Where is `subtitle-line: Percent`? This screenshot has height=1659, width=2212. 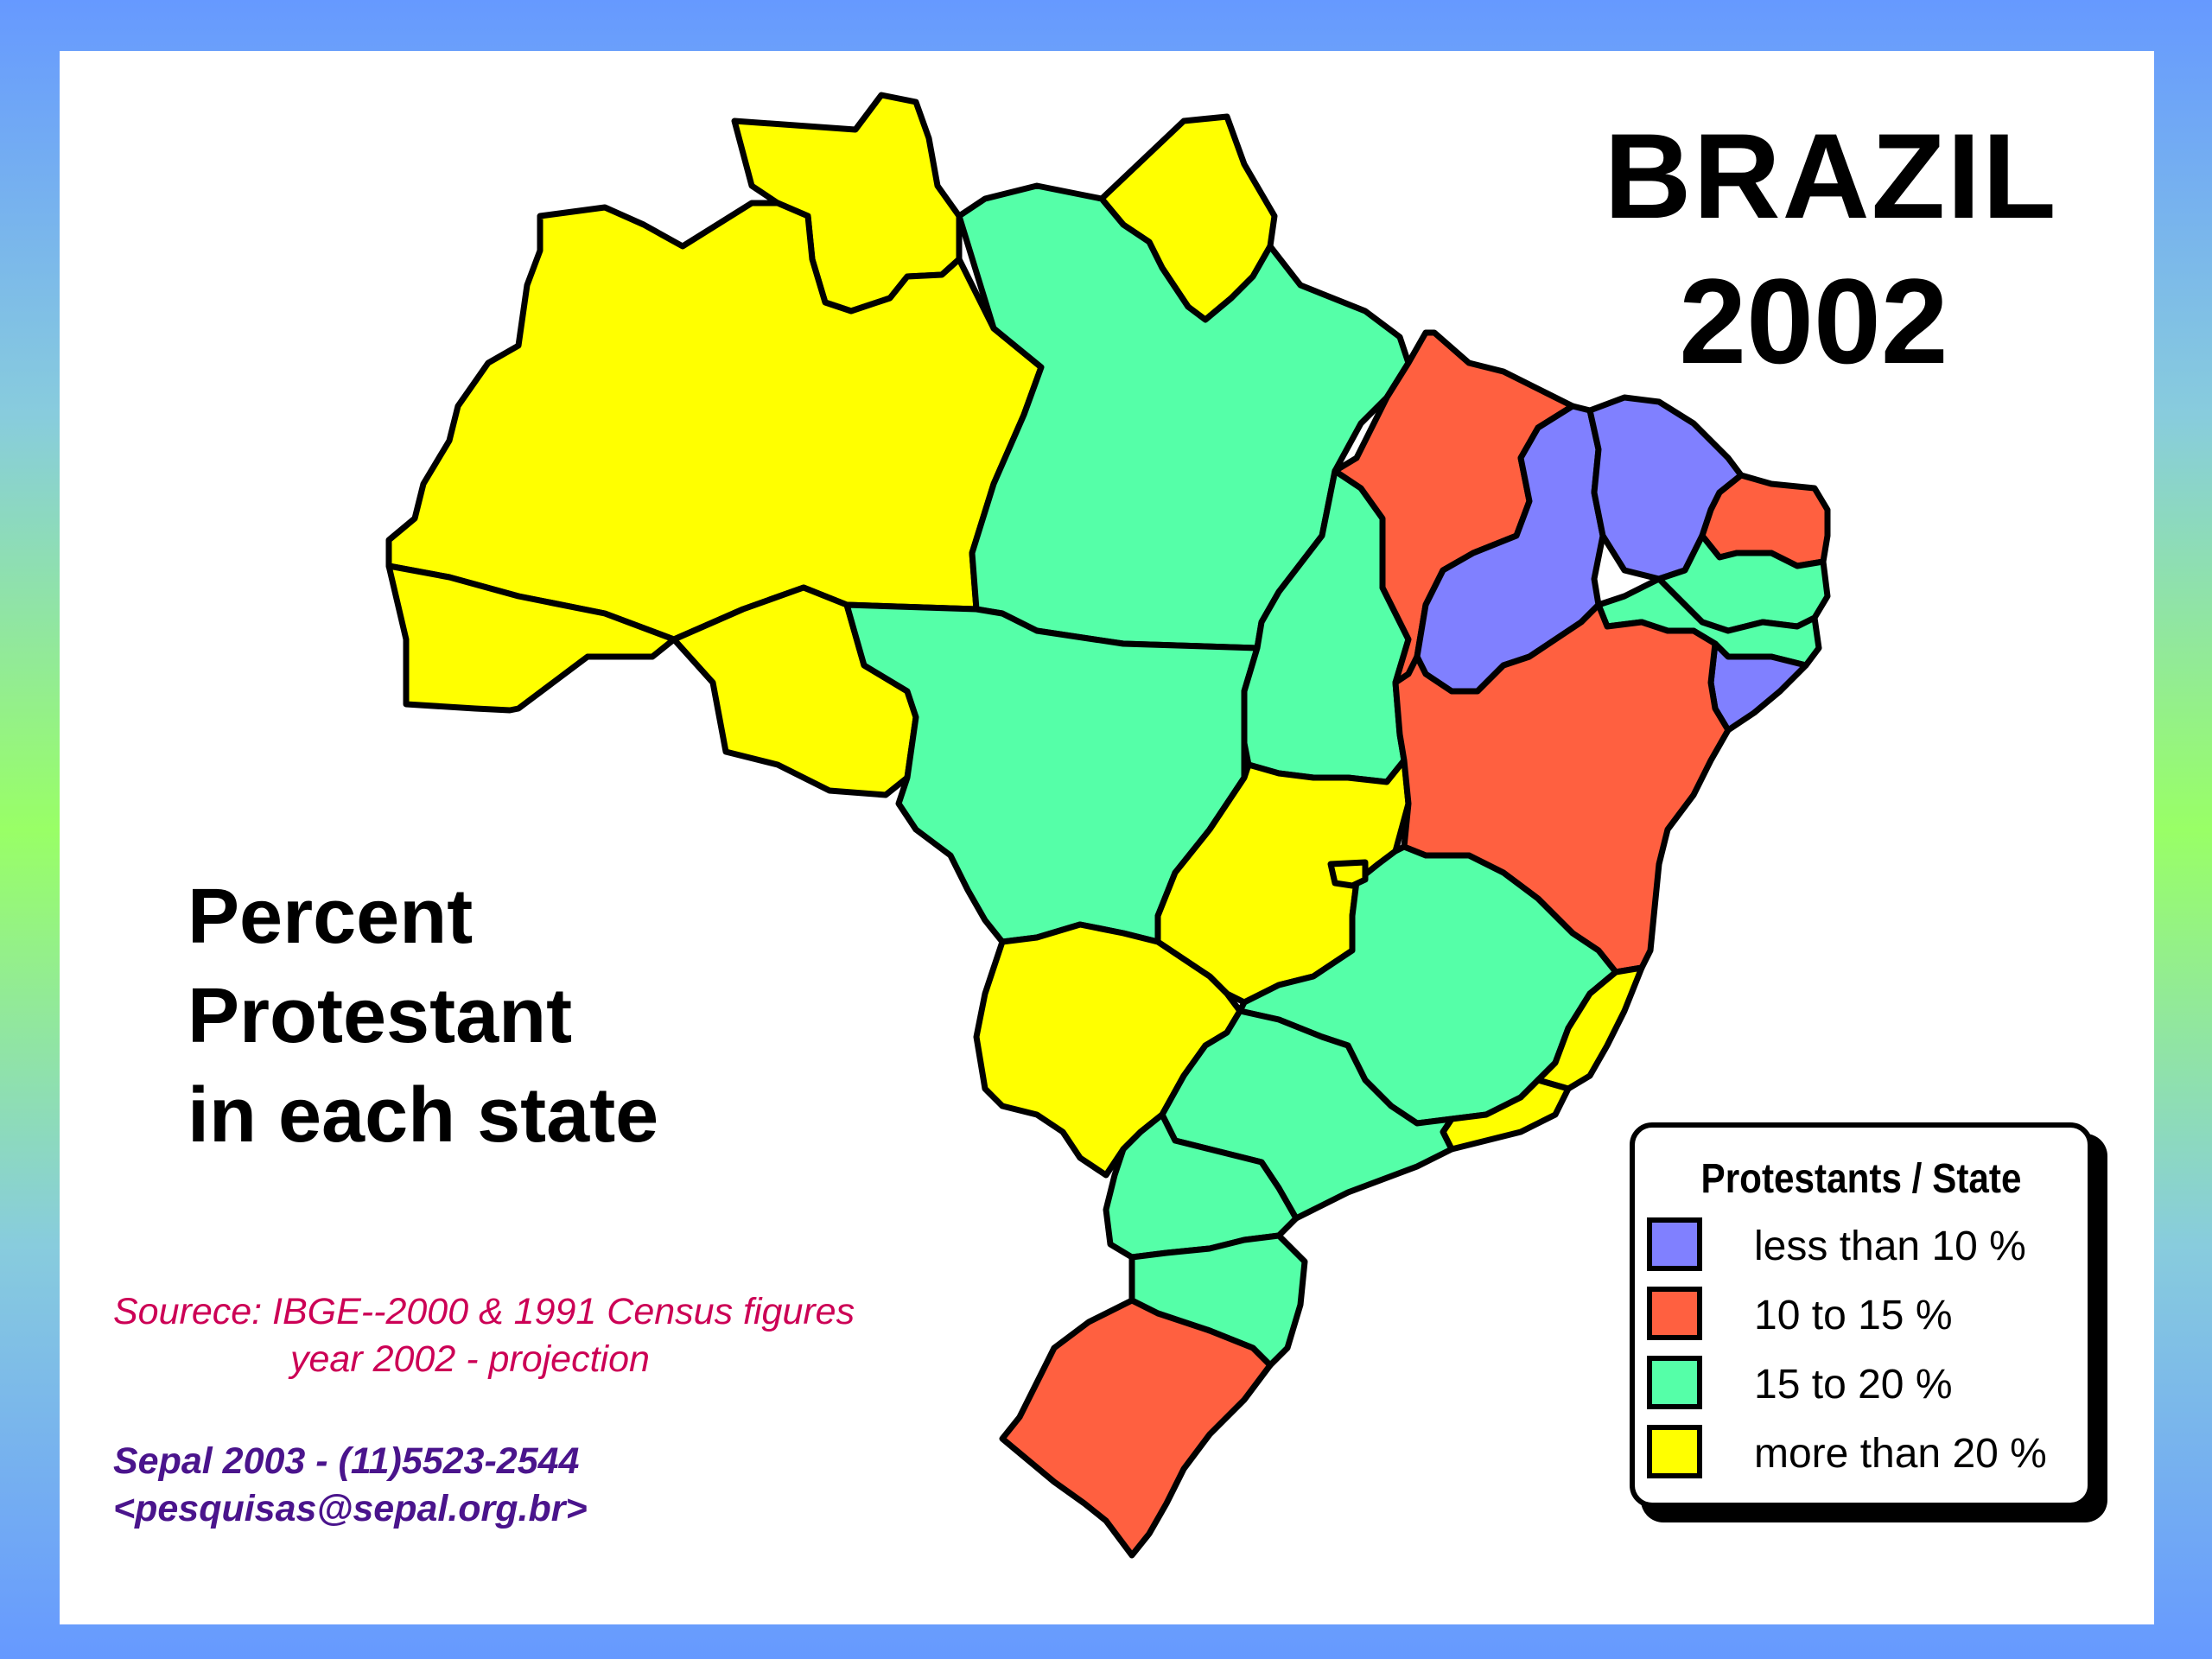 subtitle-line: Percent is located at coordinates (331, 917).